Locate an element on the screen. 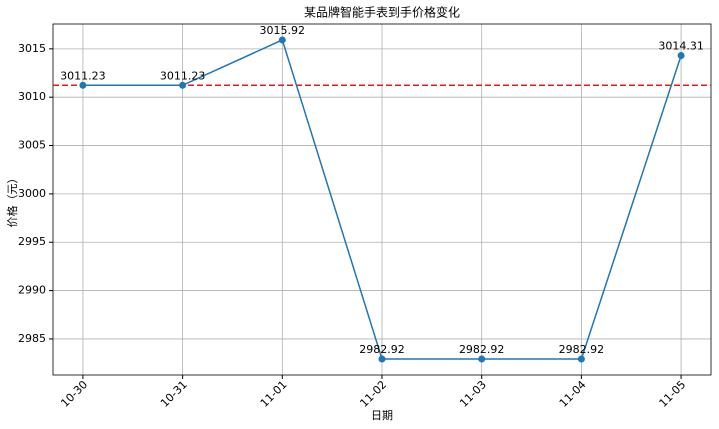  y-tick-label: 3005 is located at coordinates (32, 145).